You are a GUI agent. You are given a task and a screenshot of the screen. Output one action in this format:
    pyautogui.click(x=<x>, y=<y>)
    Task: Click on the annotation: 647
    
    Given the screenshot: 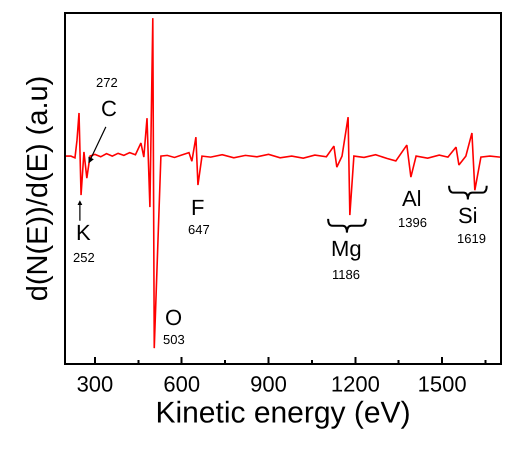 What is the action you would take?
    pyautogui.click(x=199, y=229)
    